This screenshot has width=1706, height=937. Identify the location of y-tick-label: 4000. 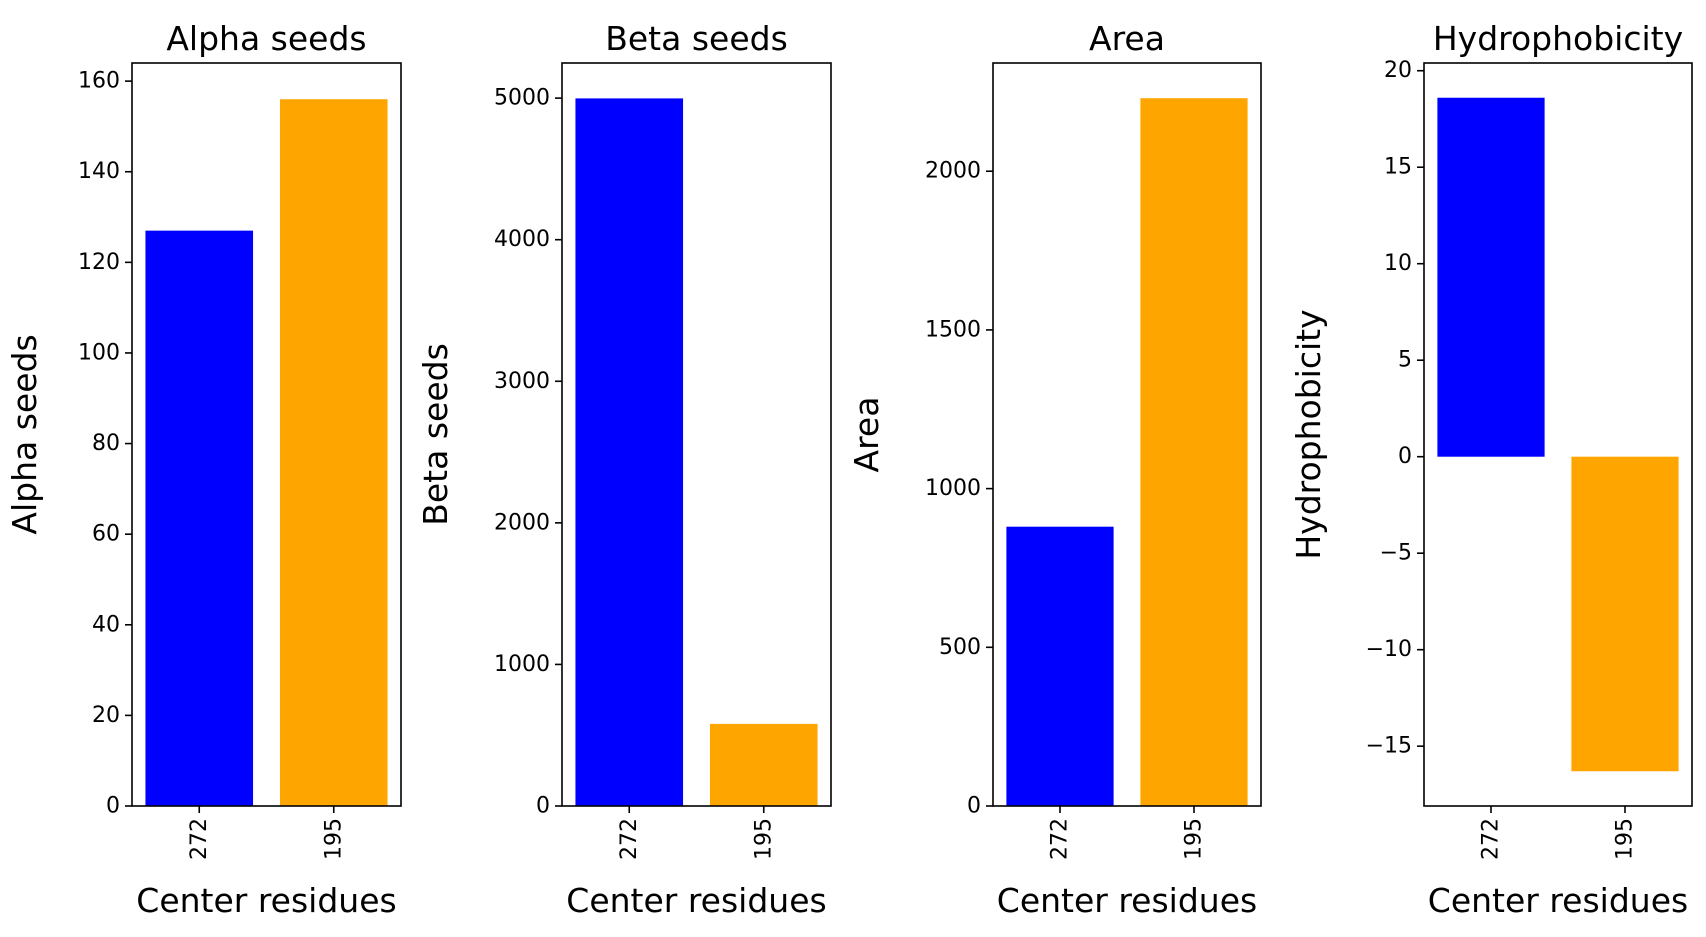
(522, 239).